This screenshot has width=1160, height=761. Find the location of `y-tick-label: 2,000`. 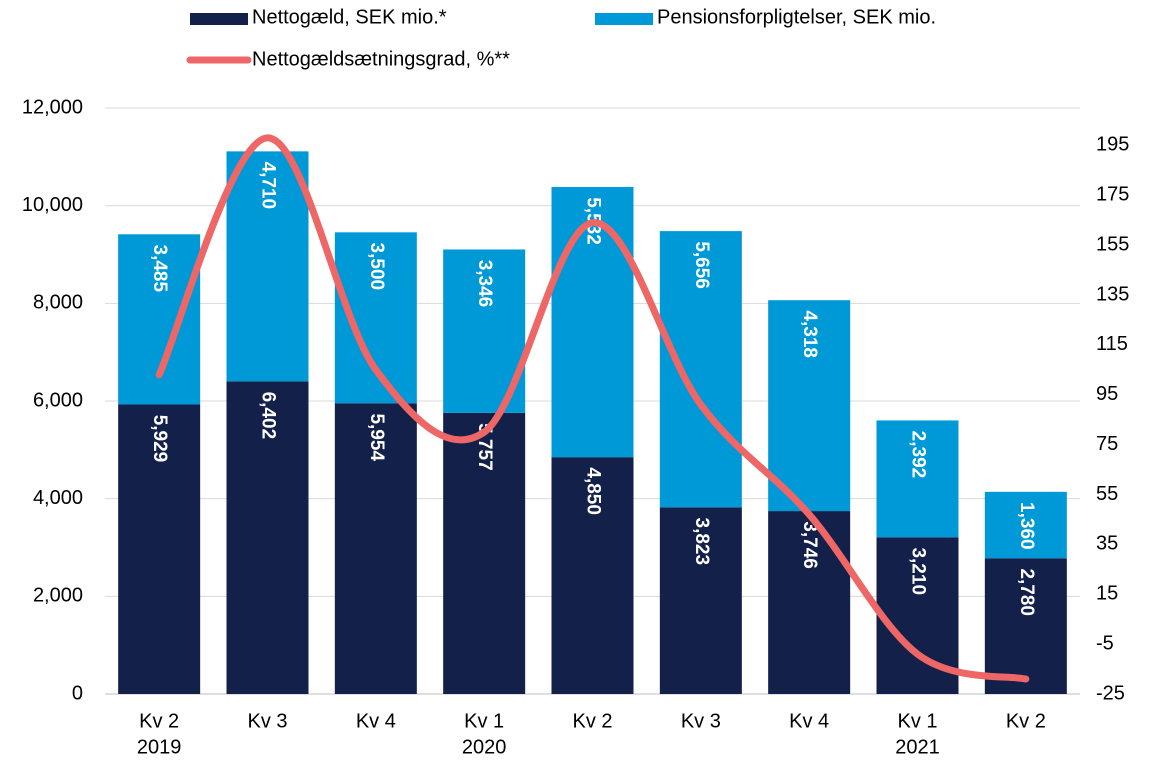

y-tick-label: 2,000 is located at coordinates (58, 596).